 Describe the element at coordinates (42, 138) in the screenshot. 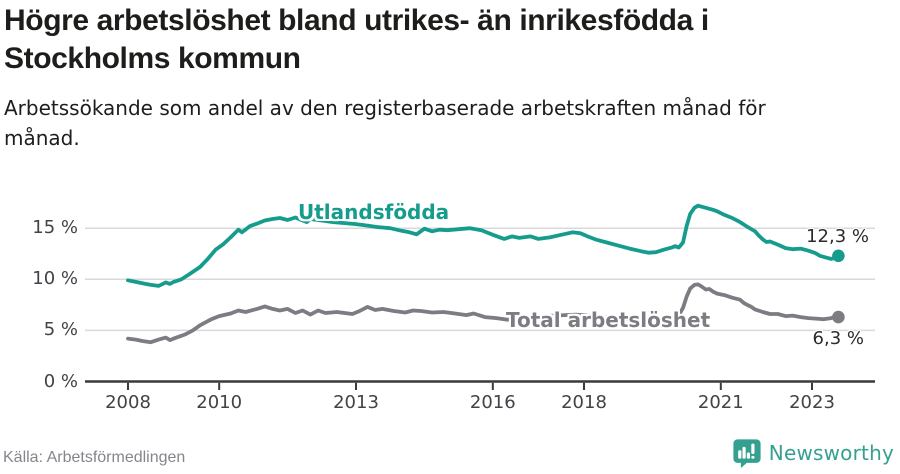

I see `chart-subtitle-line: månad.` at that location.